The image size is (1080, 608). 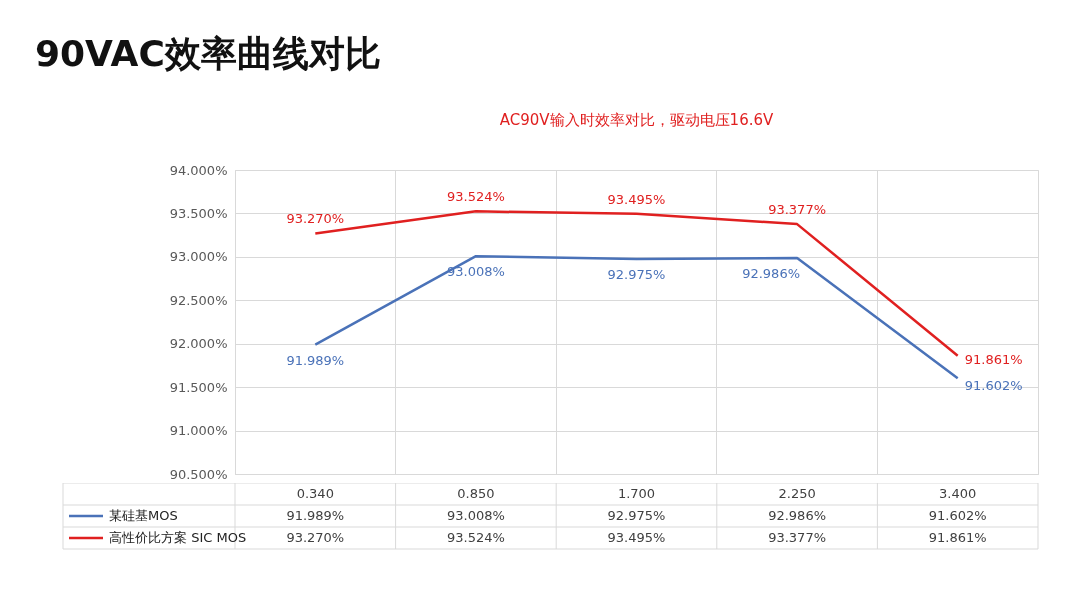 I want to click on text: 93.377%, so click(x=797, y=210).